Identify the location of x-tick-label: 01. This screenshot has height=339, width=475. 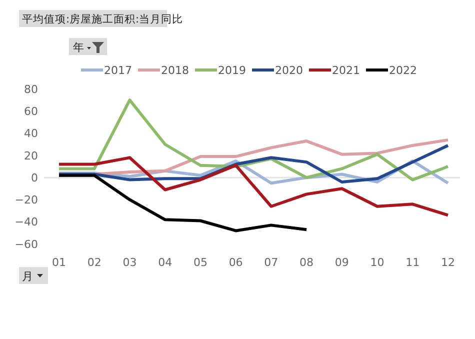
(59, 262).